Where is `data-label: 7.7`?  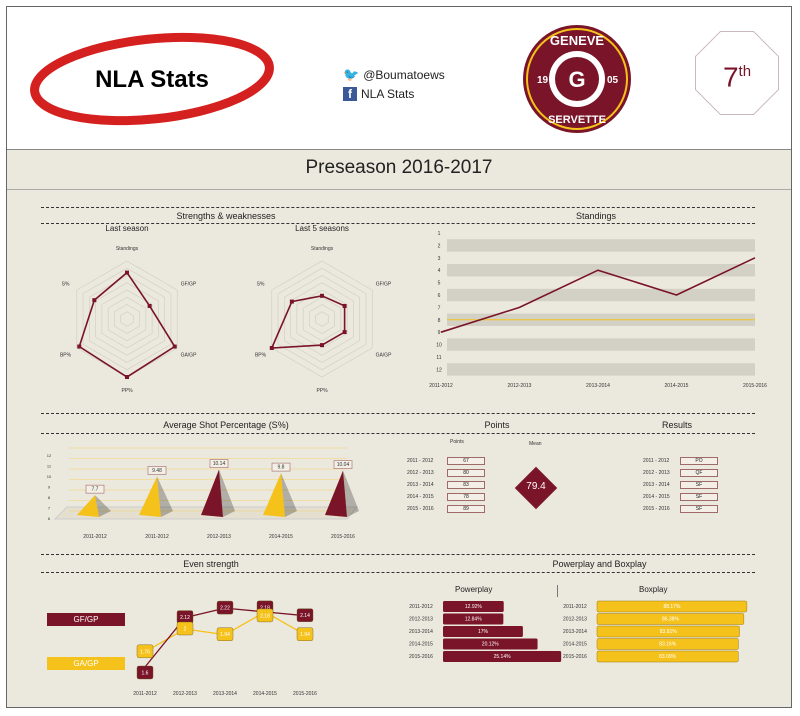
data-label: 7.7 is located at coordinates (95, 490).